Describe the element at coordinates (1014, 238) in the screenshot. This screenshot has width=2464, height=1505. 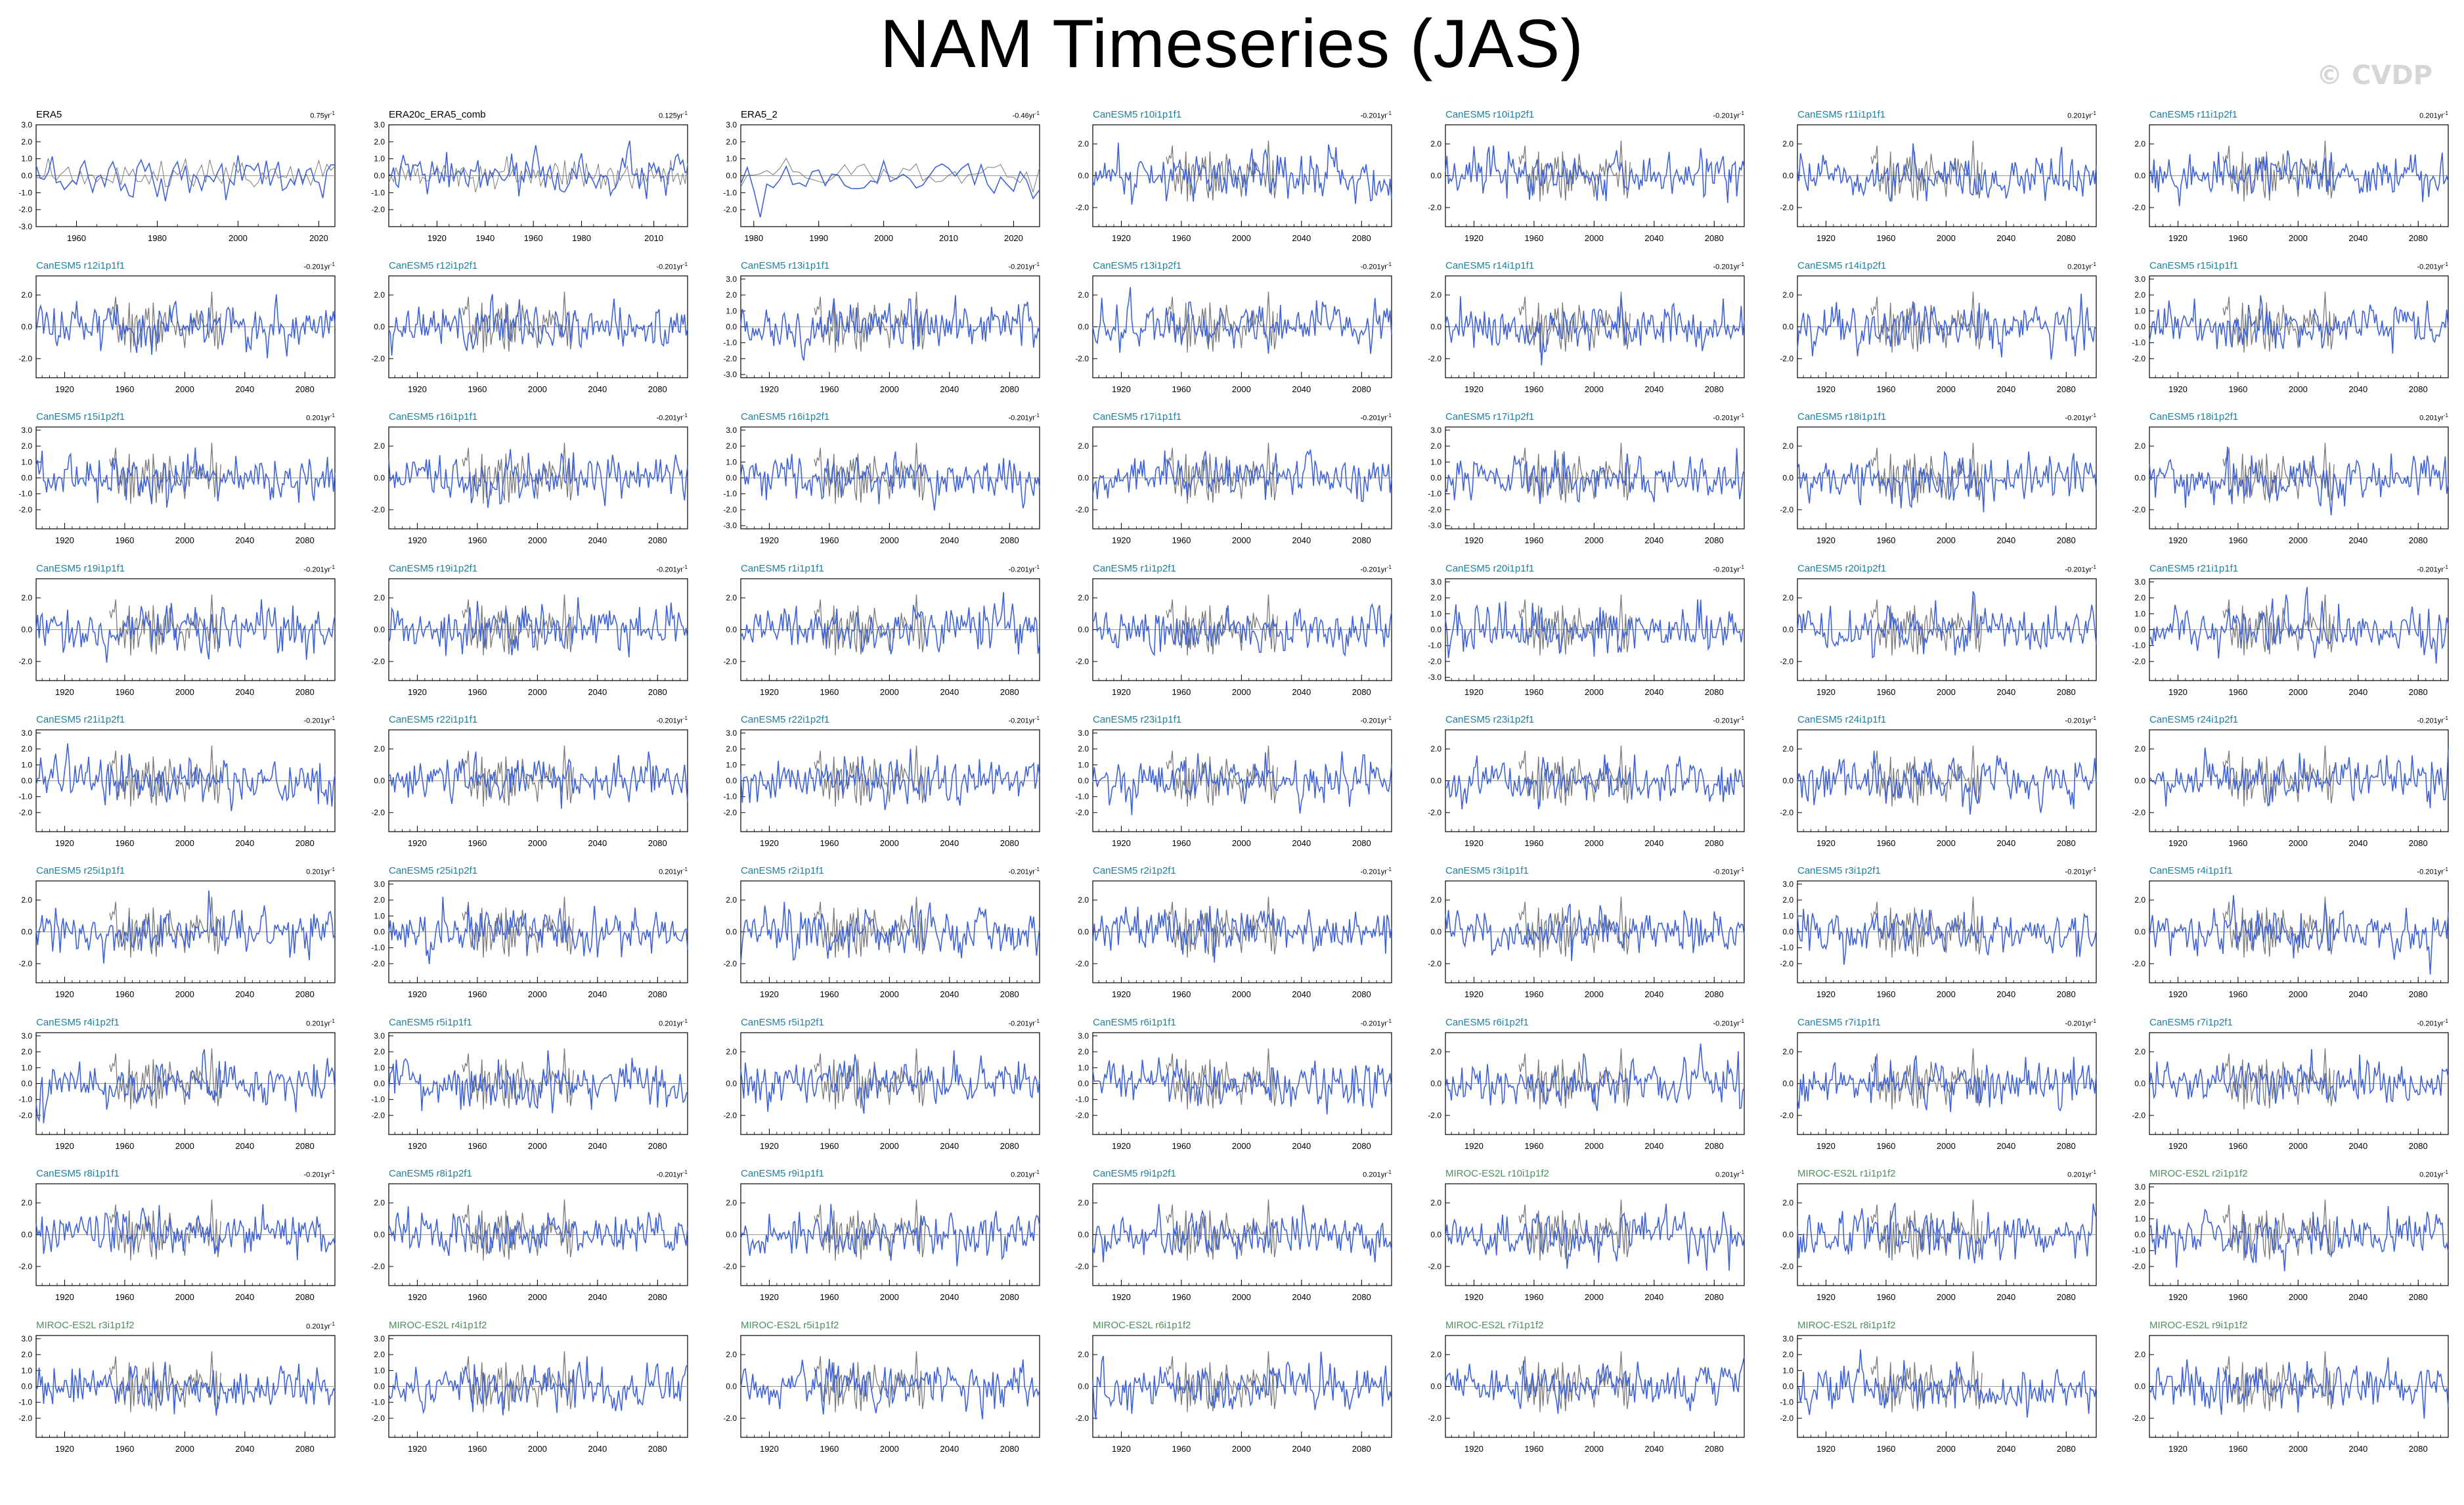
I see `x-tick-label: 2020` at that location.